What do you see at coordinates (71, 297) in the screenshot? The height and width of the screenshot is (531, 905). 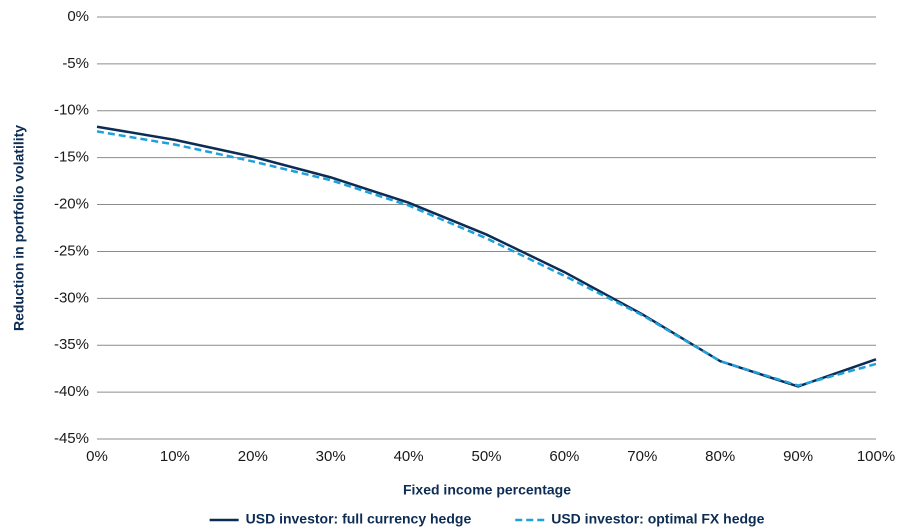 I see `y-tick-label: -30%` at bounding box center [71, 297].